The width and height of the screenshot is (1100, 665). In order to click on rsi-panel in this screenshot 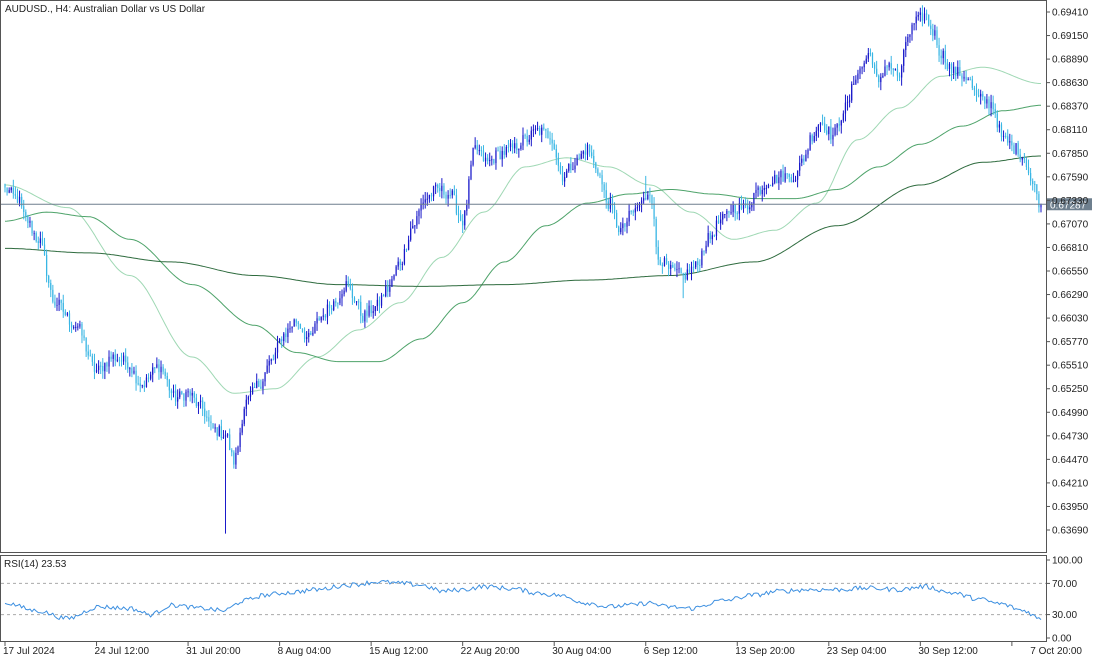, I will do `click(523, 598)`.